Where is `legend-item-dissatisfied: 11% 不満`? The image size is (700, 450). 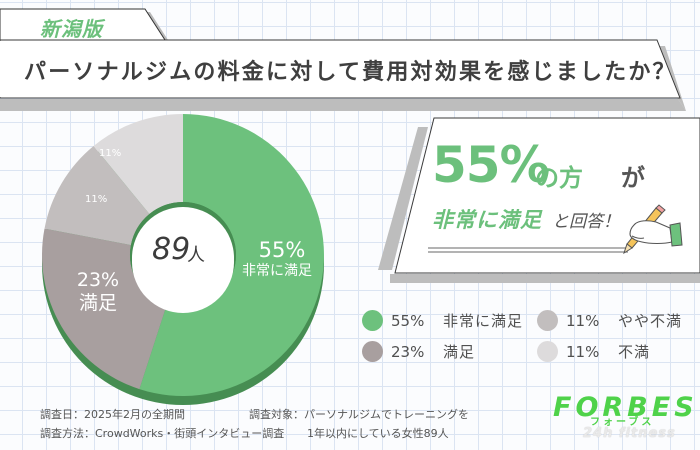
legend-item-dissatisfied: 11% 不満 is located at coordinates (593, 351).